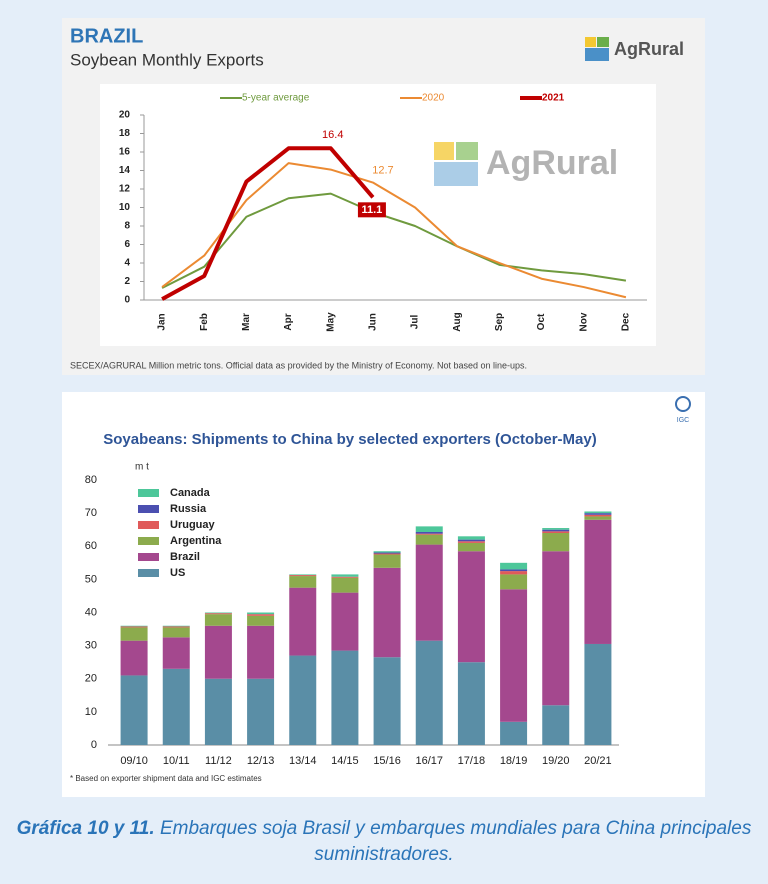  What do you see at coordinates (125, 170) in the screenshot?
I see `y-tick-label: 14` at bounding box center [125, 170].